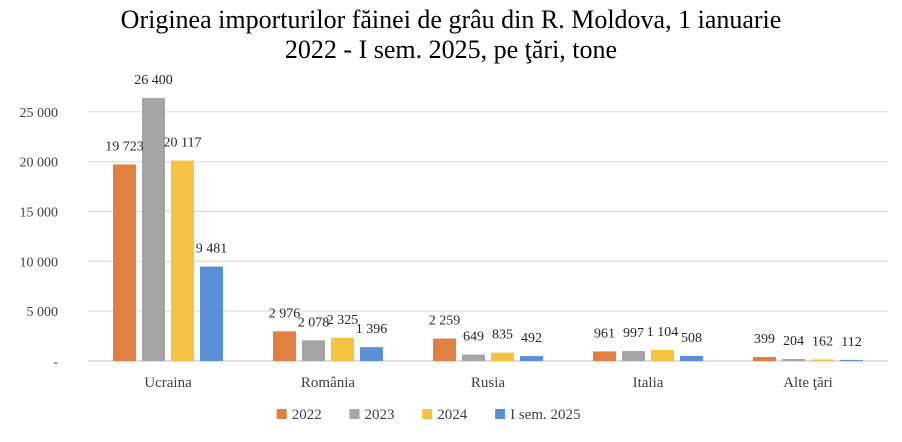 Image resolution: width=902 pixels, height=442 pixels. Describe the element at coordinates (793, 341) in the screenshot. I see `data-label: 204` at that location.